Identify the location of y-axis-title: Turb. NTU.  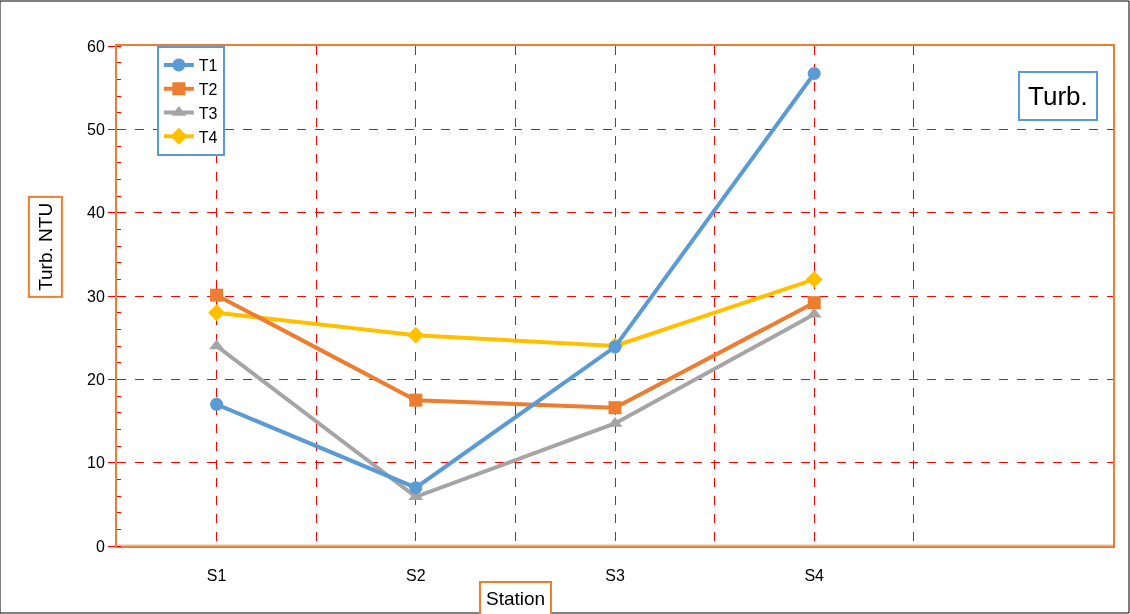
(45, 246).